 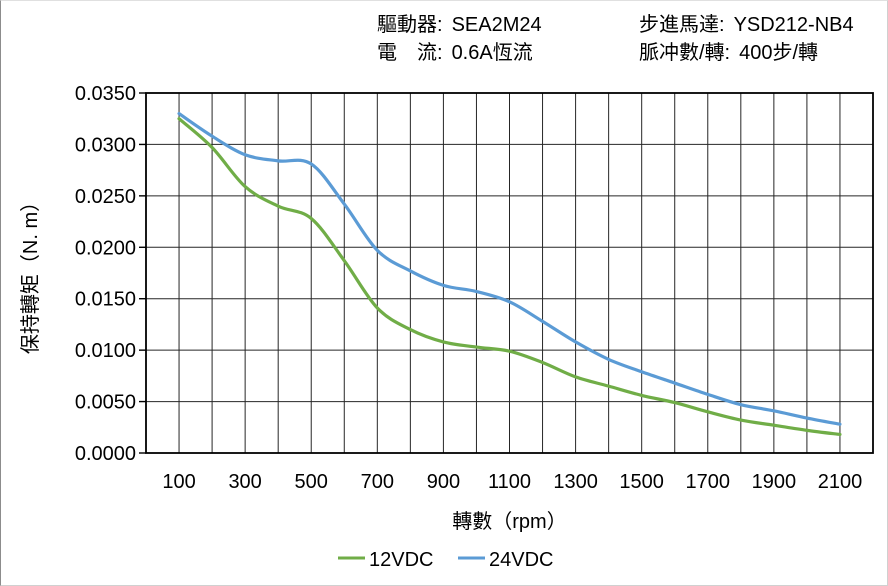 What do you see at coordinates (105, 351) in the screenshot?
I see `y-tick-label: 0.0100` at bounding box center [105, 351].